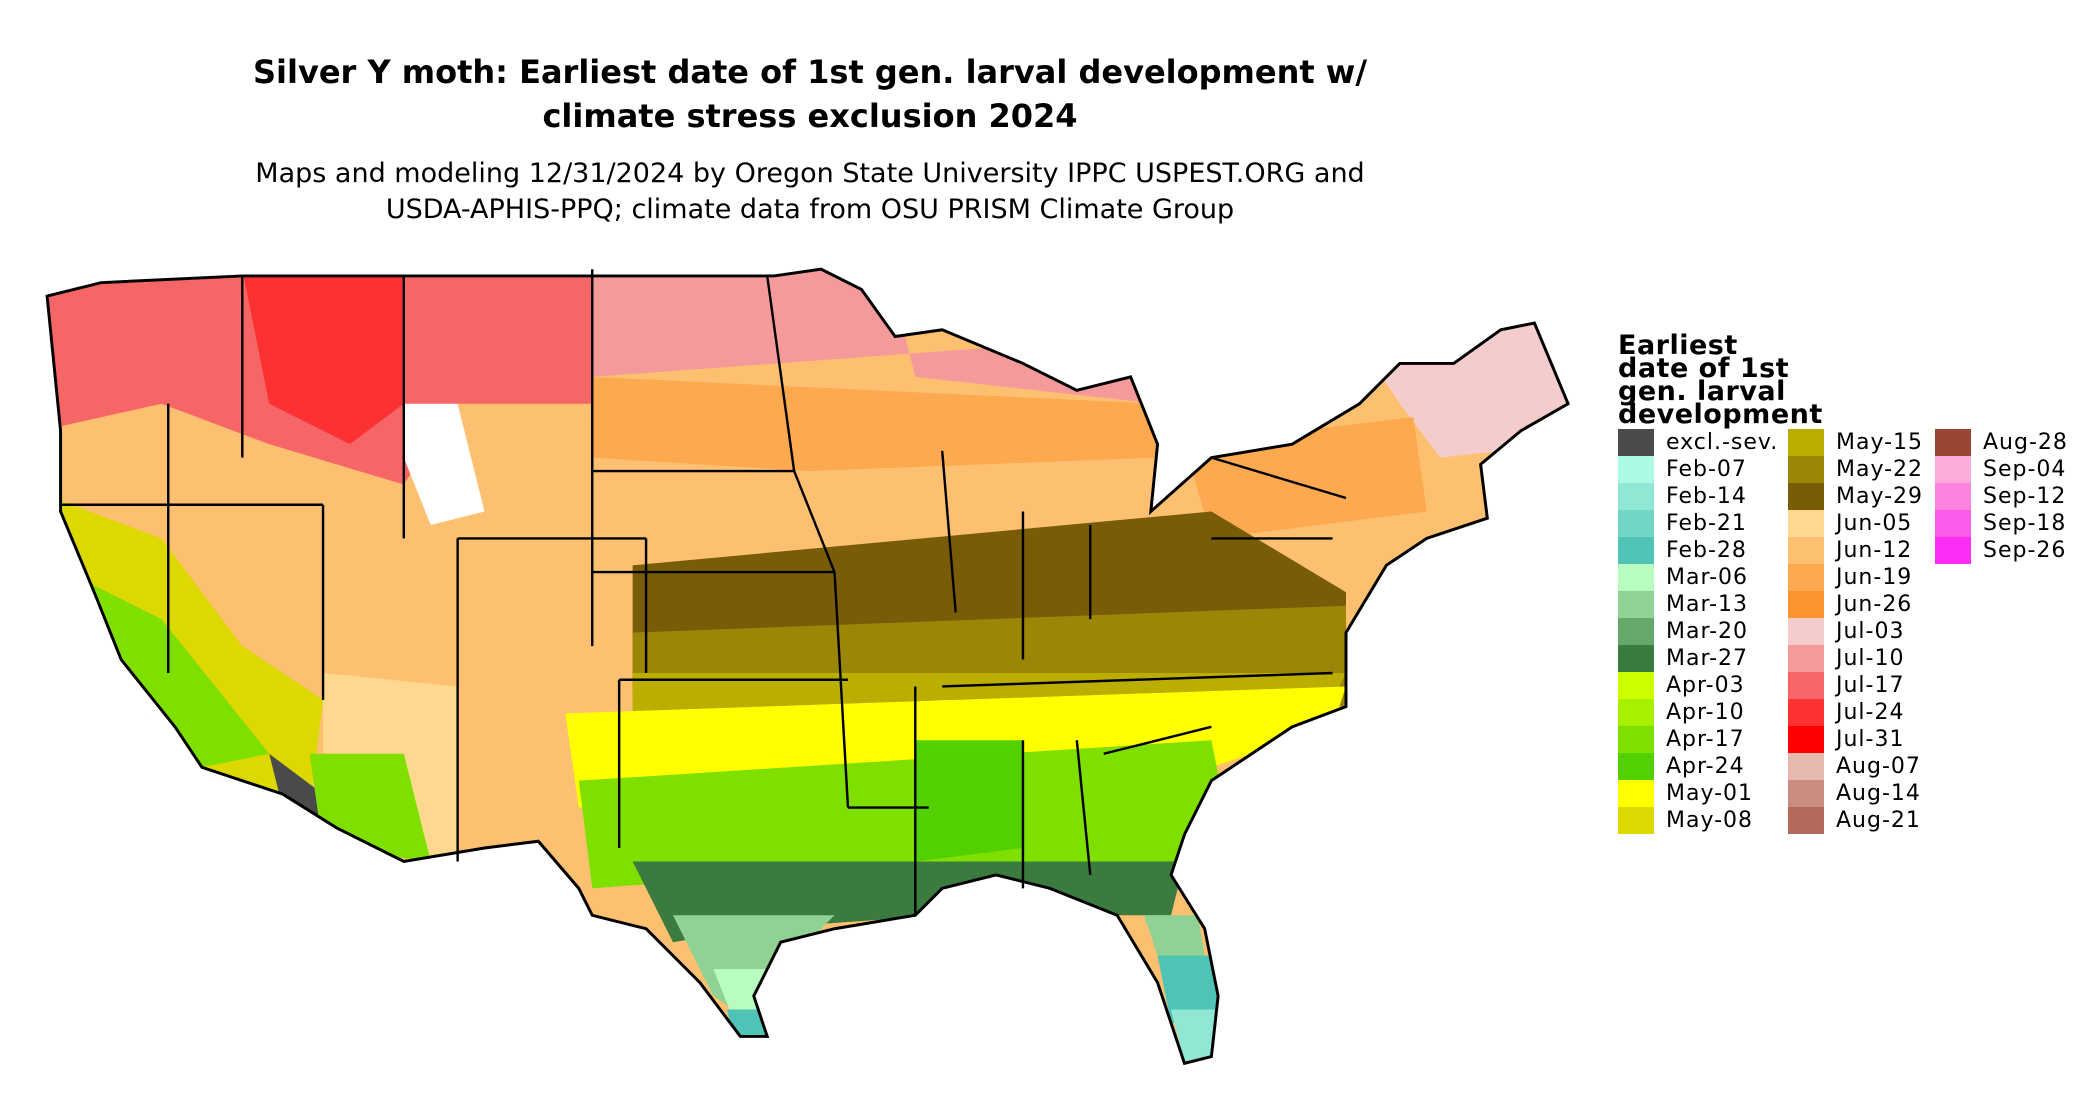 This screenshot has height=1116, width=2100. What do you see at coordinates (1702, 391) in the screenshot?
I see `legend-title-line: gen. larval` at bounding box center [1702, 391].